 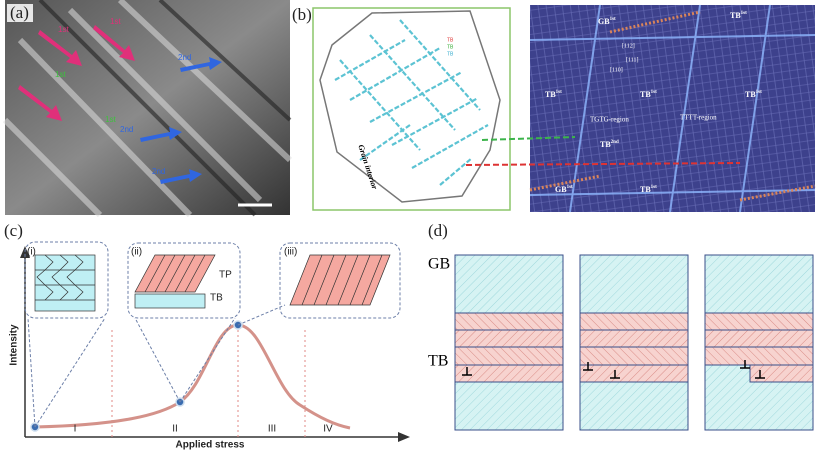 I want to click on x-axis-label: Applied stress, so click(x=210, y=445).